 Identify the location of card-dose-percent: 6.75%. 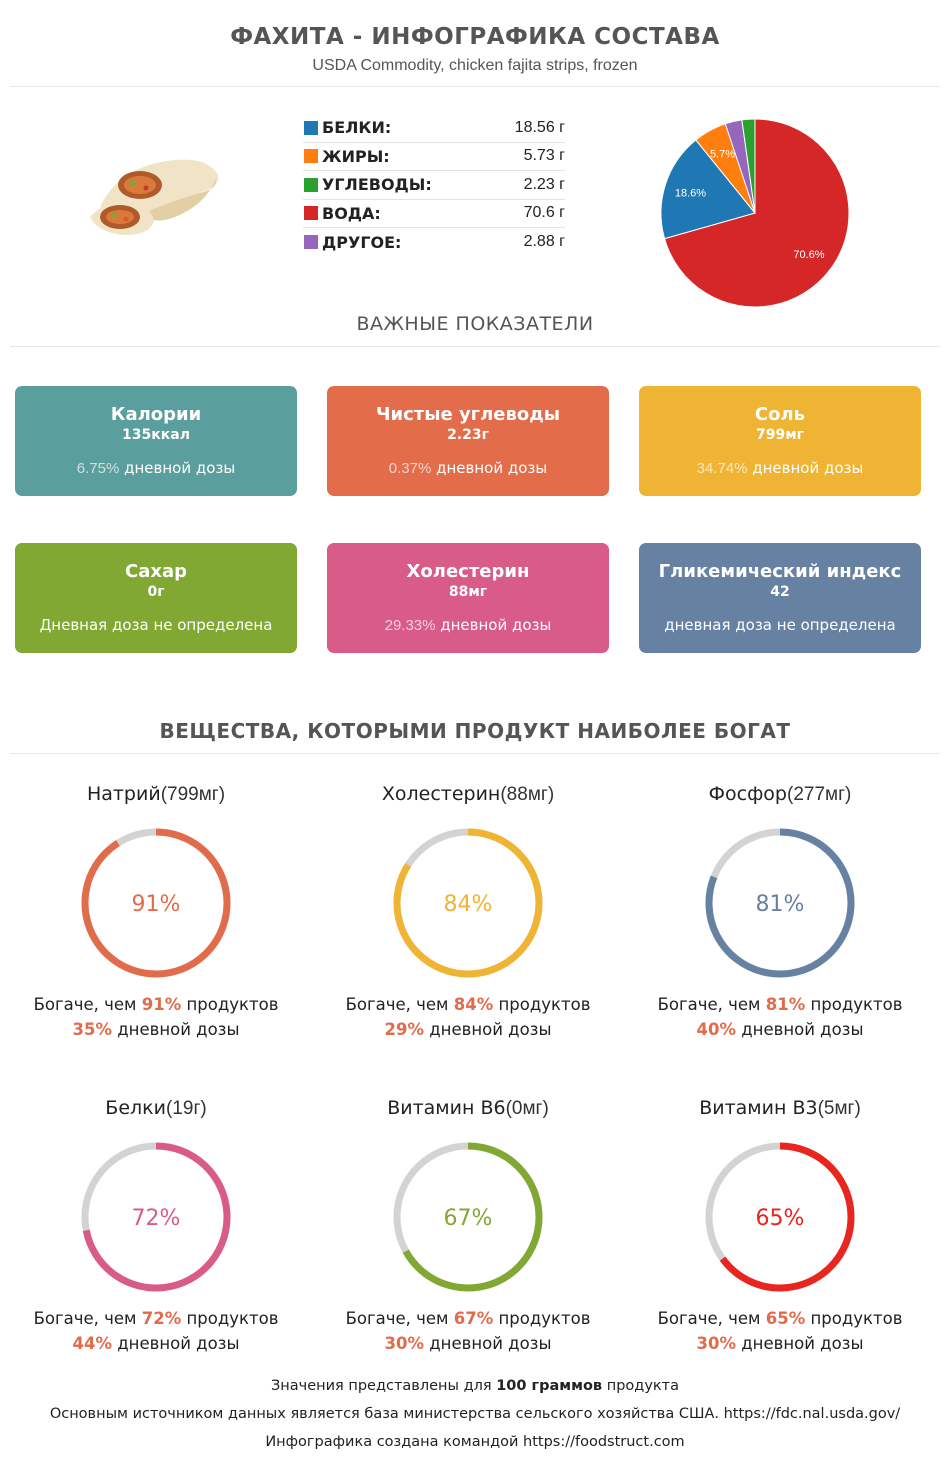
(98, 468).